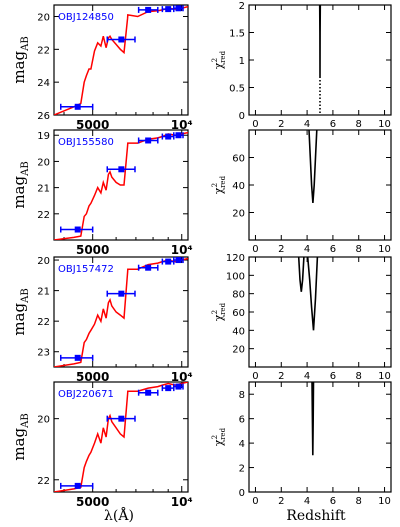 The image size is (400, 527). What do you see at coordinates (242, 444) in the screenshot?
I see `y-tick-label: 4` at bounding box center [242, 444].